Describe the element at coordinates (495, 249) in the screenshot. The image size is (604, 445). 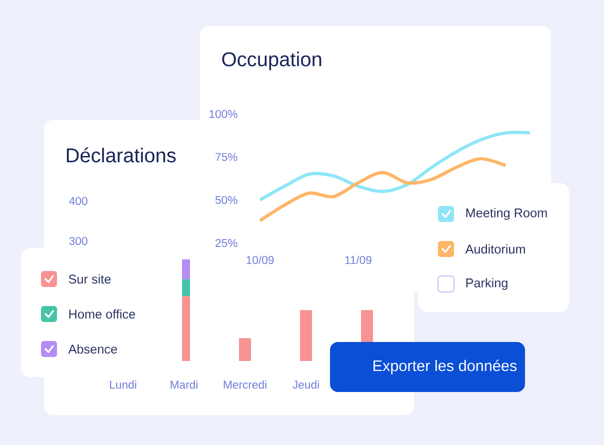
I see `legend-label: Auditorium` at that location.